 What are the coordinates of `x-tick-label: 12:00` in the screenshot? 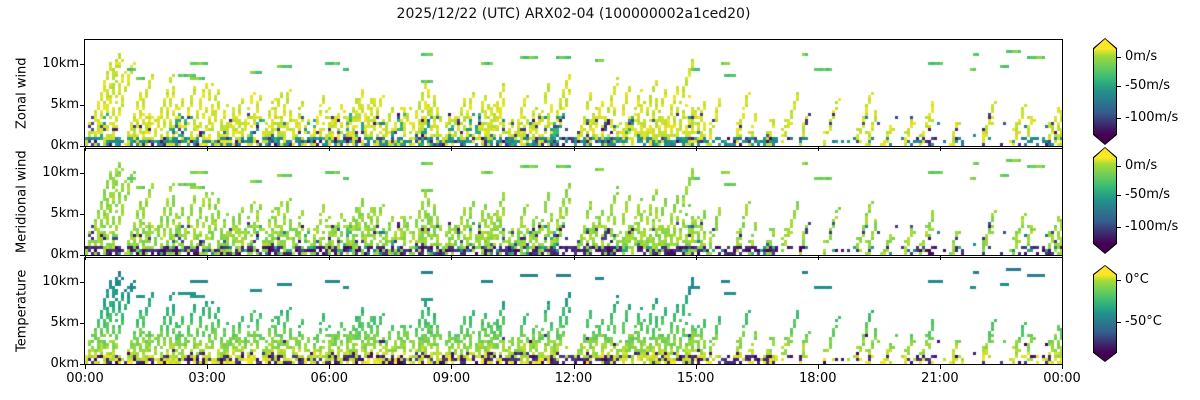 It's located at (573, 378).